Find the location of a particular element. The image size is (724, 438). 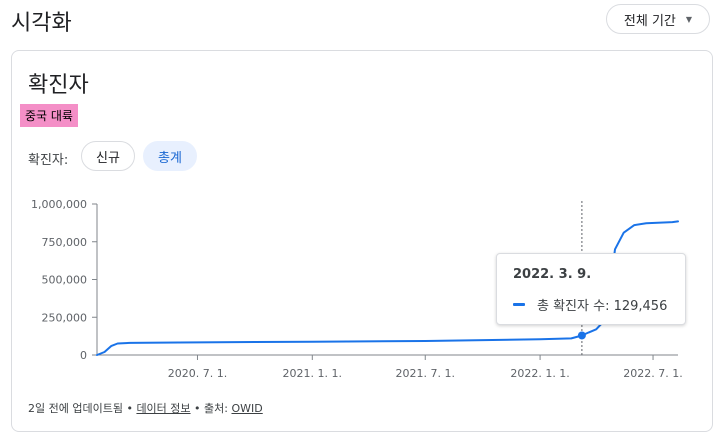

y-tick-label: 0 is located at coordinates (83, 355).